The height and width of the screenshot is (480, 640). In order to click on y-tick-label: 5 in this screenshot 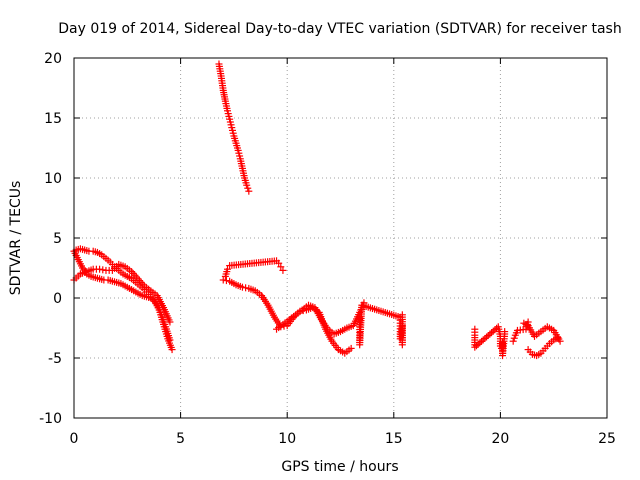, I will do `click(57, 239)`.